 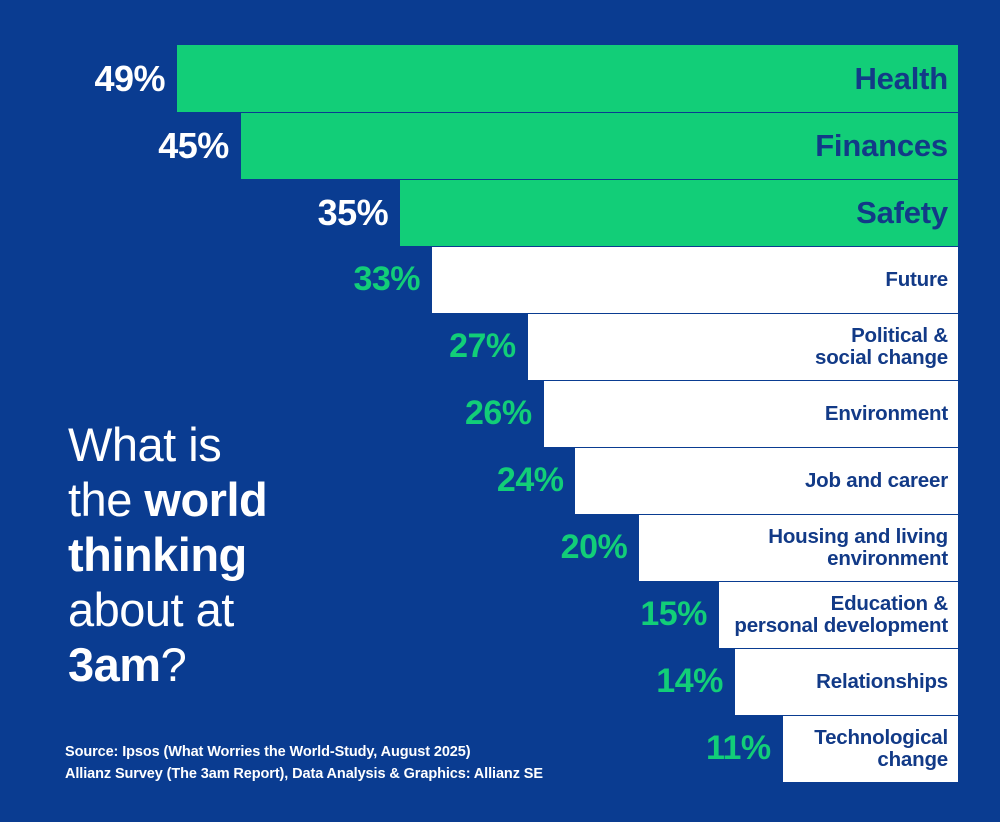 What do you see at coordinates (114, 664) in the screenshot?
I see `headline-line-5-bold: 3am` at bounding box center [114, 664].